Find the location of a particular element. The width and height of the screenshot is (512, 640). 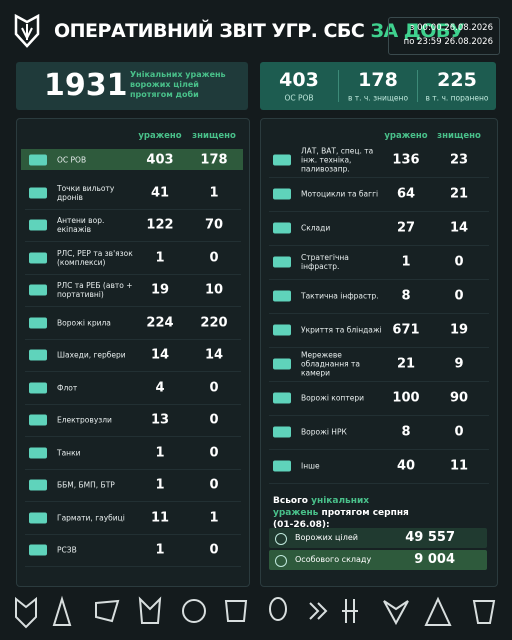

row-label: Ворожі НРК is located at coordinates (324, 432).